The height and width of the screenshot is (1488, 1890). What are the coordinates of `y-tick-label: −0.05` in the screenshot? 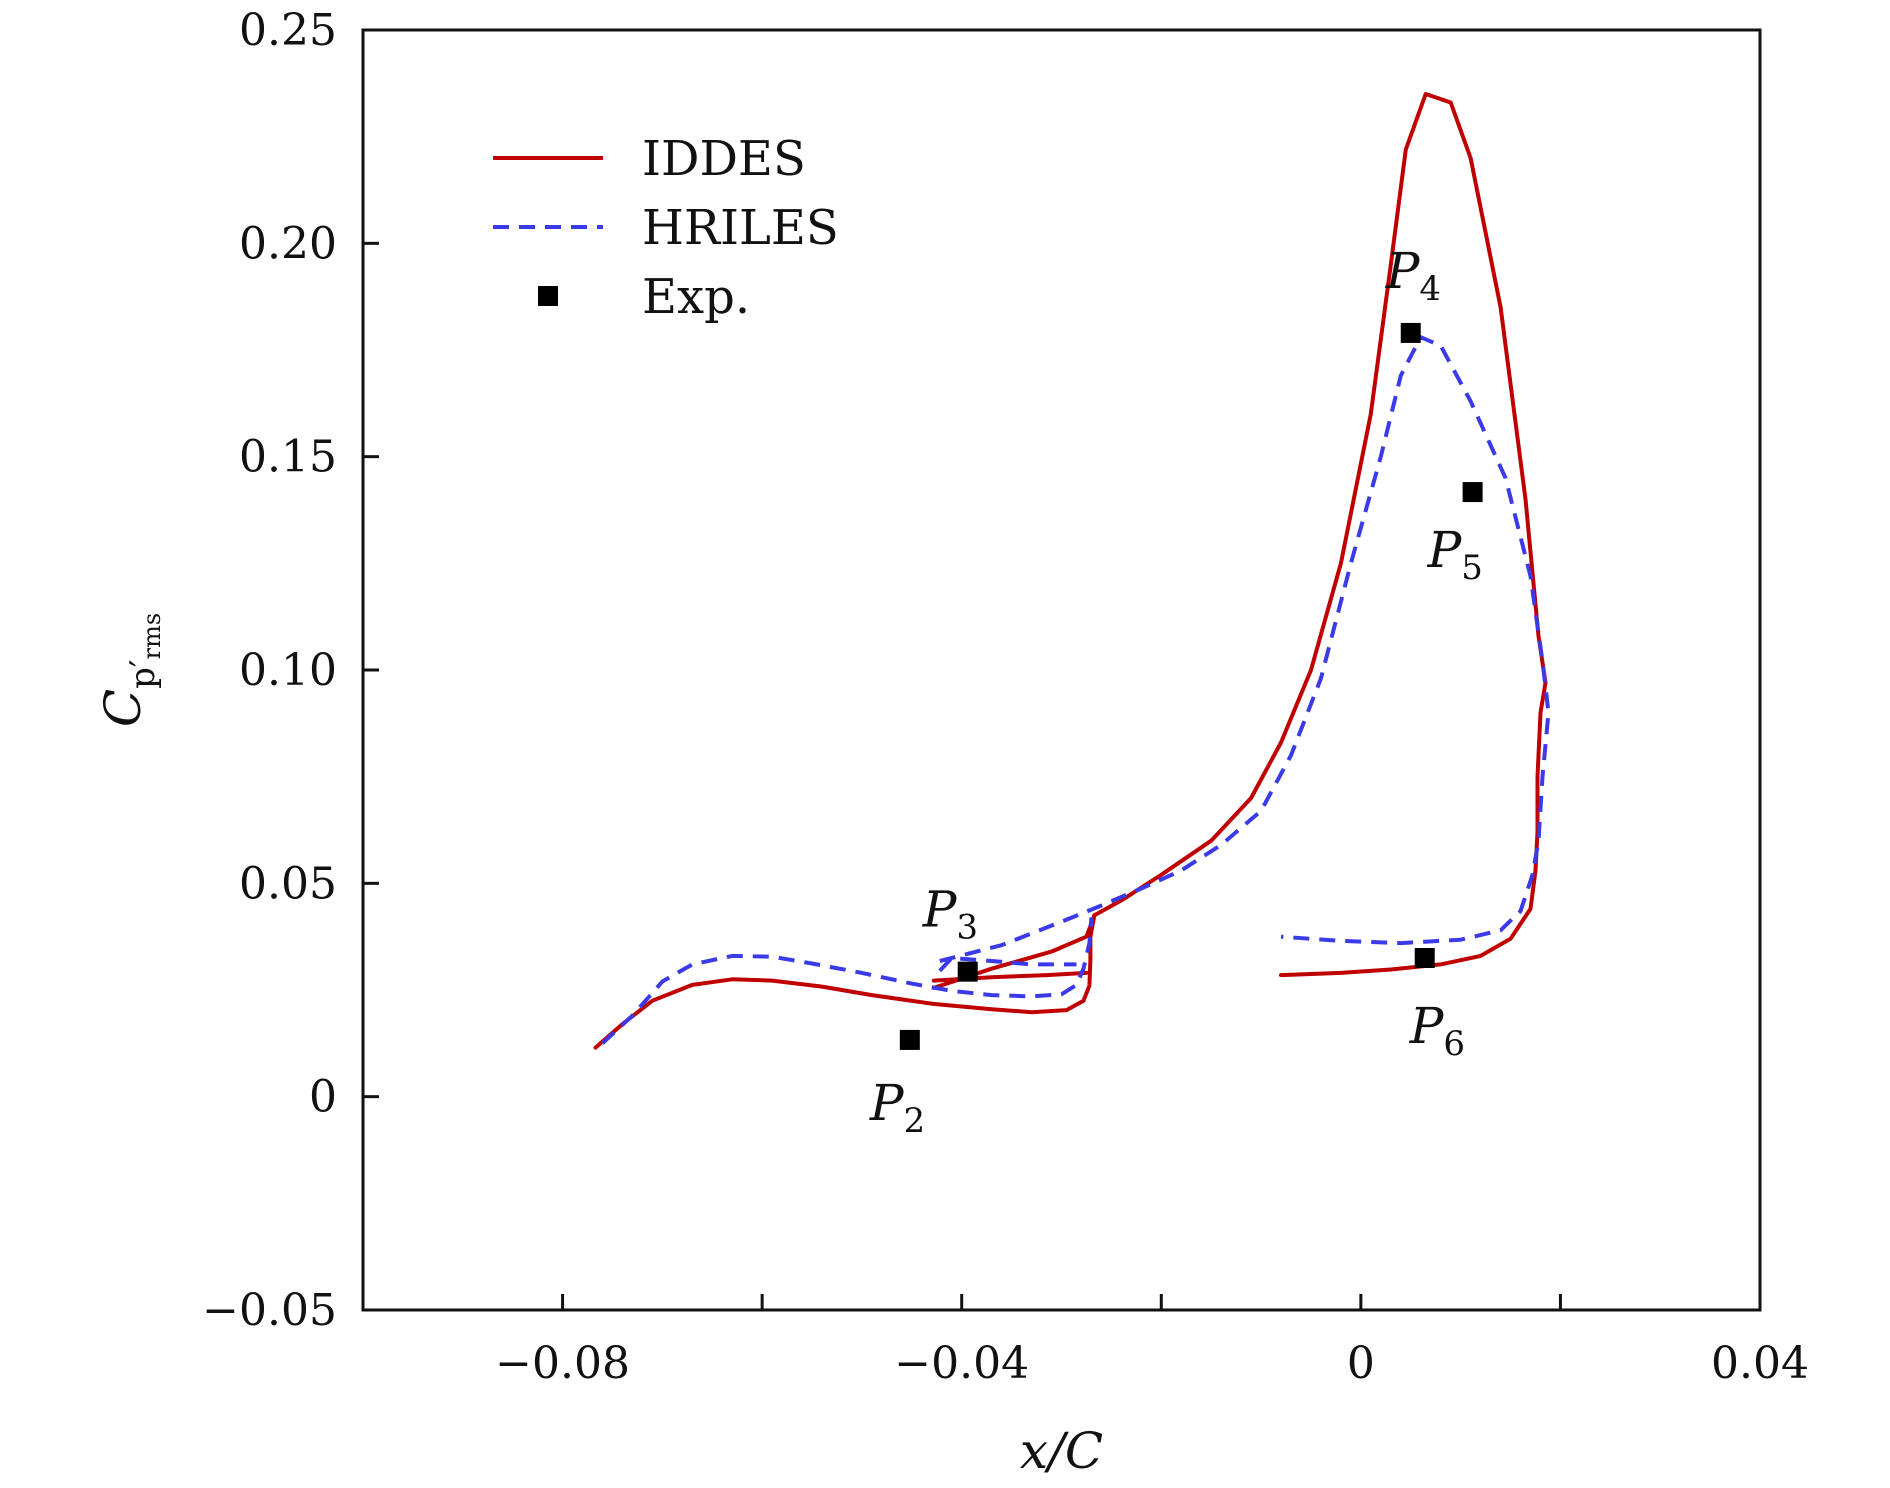 It's located at (269, 1310).